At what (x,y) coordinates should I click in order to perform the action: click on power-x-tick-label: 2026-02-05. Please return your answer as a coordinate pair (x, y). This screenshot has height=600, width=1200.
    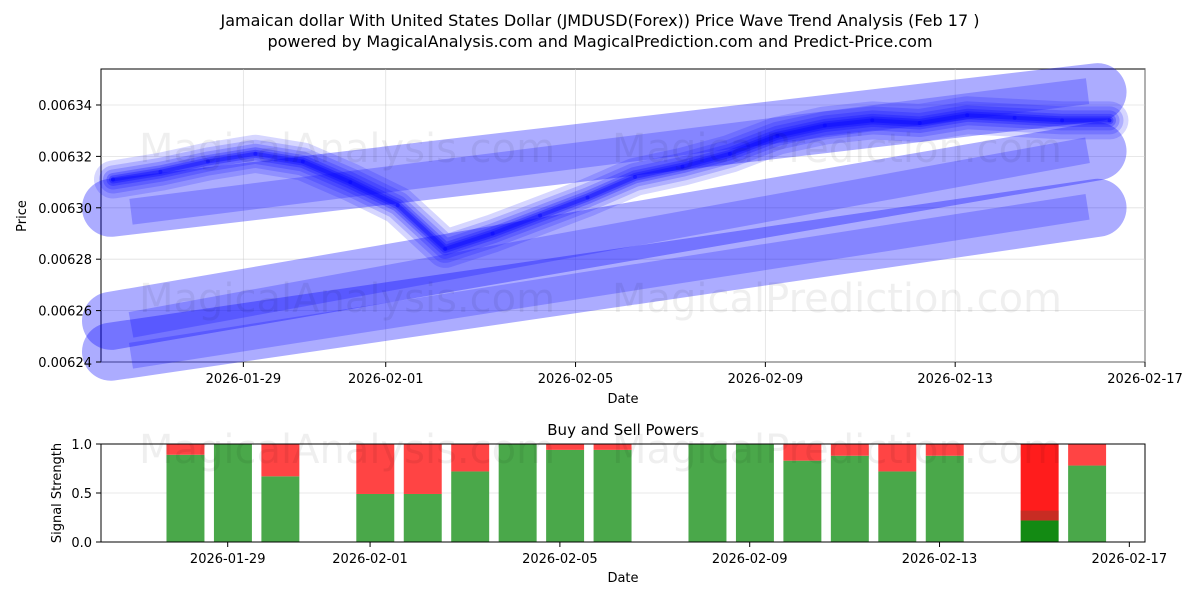
    Looking at the image, I should click on (560, 559).